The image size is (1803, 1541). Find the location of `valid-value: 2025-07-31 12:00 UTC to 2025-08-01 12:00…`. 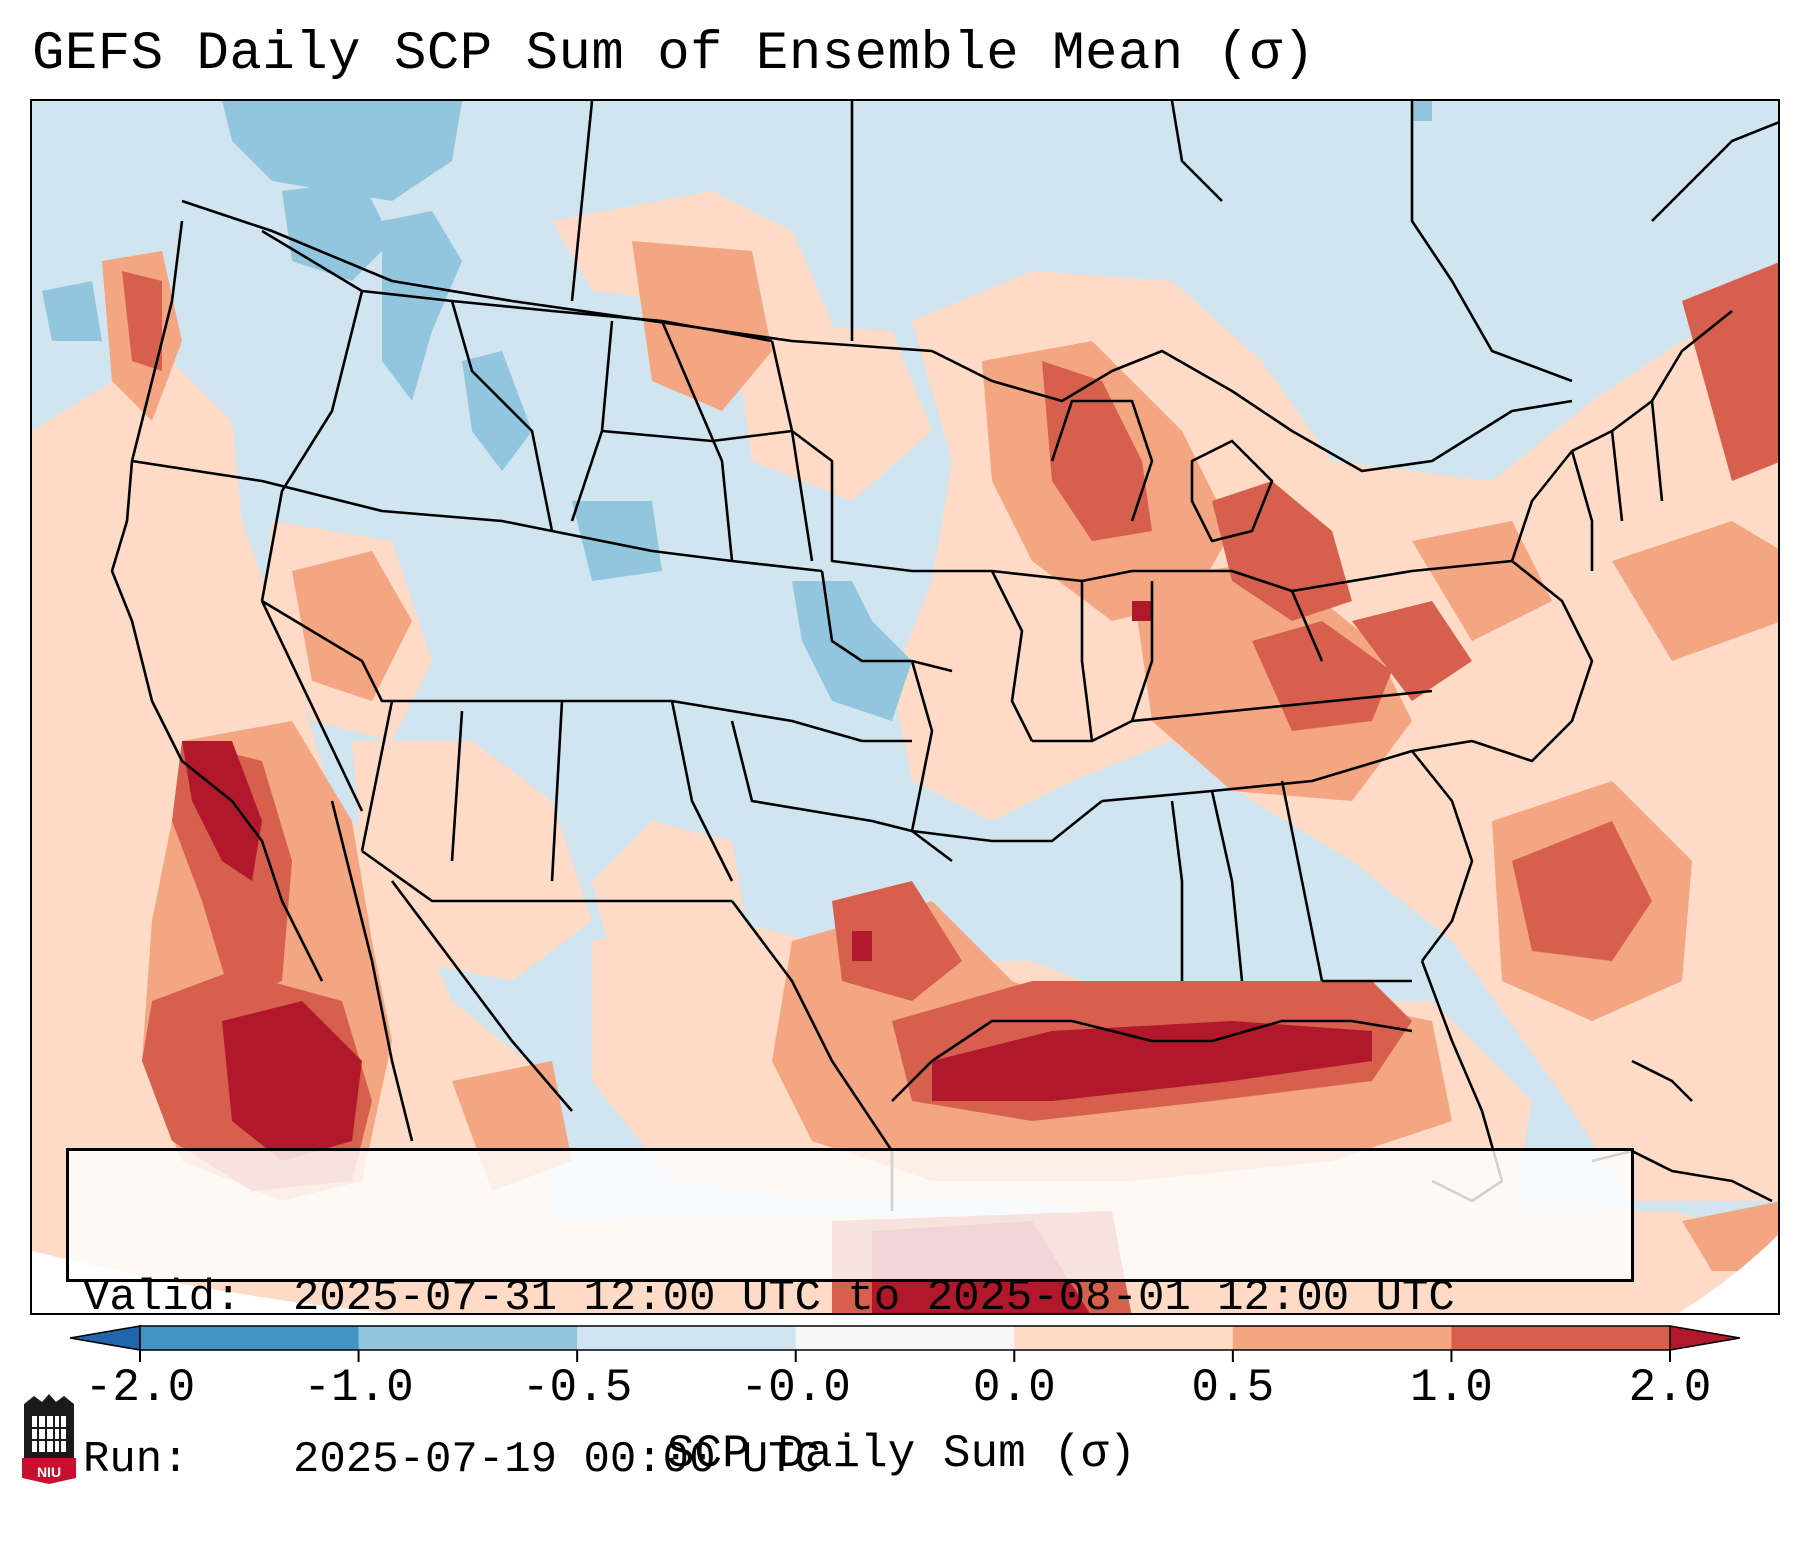

valid-value: 2025-07-31 12:00 UTC to 2025-08-01 12:00… is located at coordinates (874, 1298).